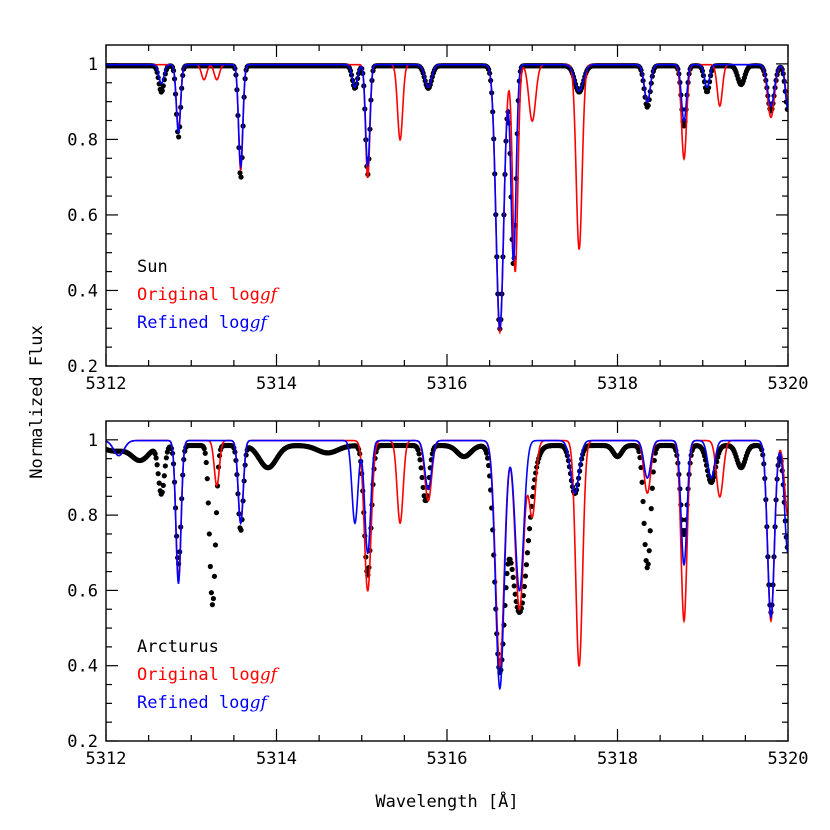  I want to click on legend: Arcturus Original loggf Refined loggf, so click(208, 675).